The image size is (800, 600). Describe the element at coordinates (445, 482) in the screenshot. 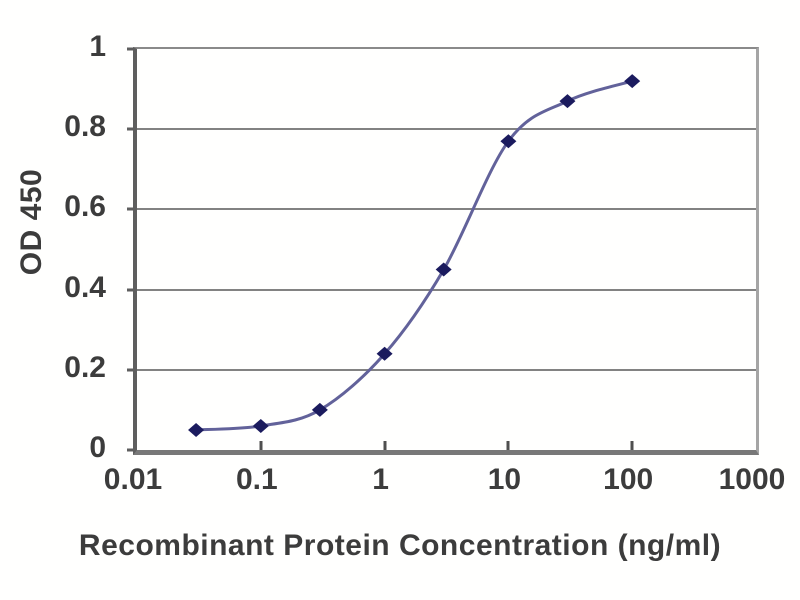

I see `x-axis-tick-labels: 0.01 0.1 1 10 100 1000` at that location.